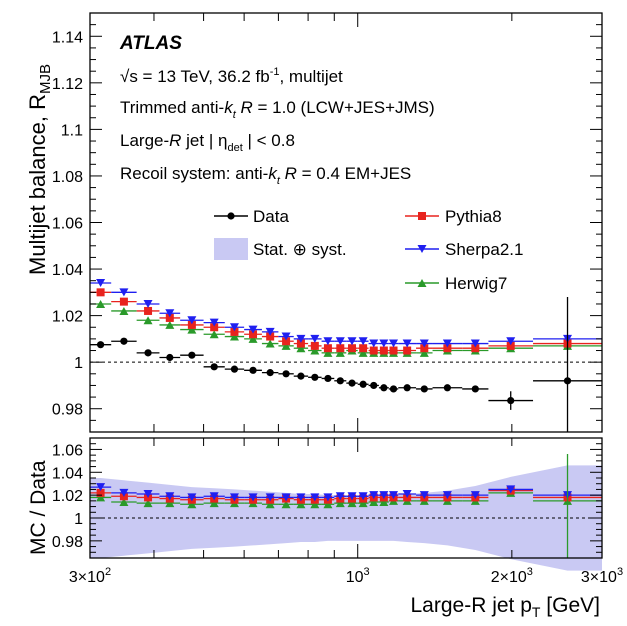  I want to click on ratio-sherpa-series, so click(346, 492).